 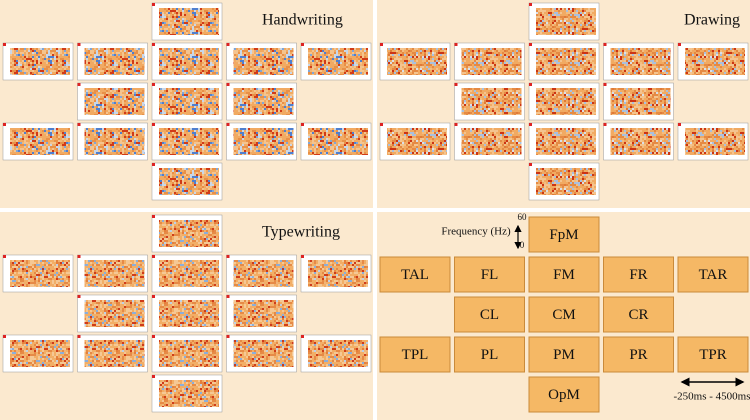 What do you see at coordinates (638, 355) in the screenshot?
I see `region-label: PR` at bounding box center [638, 355].